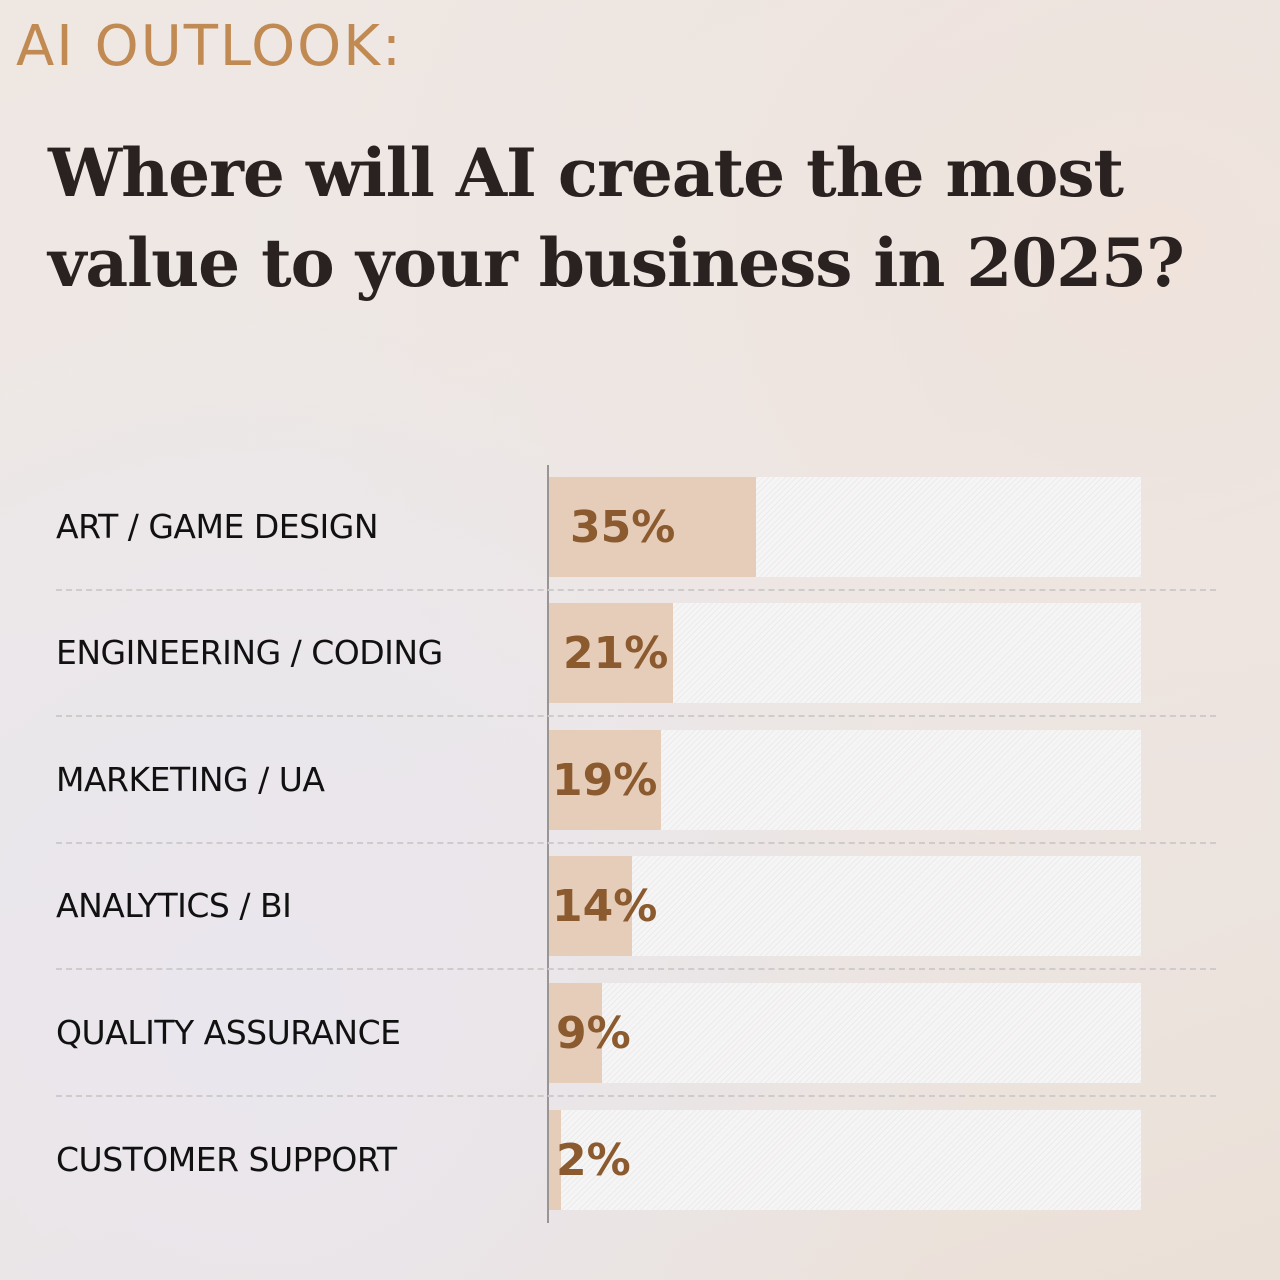  What do you see at coordinates (593, 1033) in the screenshot?
I see `value-label: 9%` at bounding box center [593, 1033].